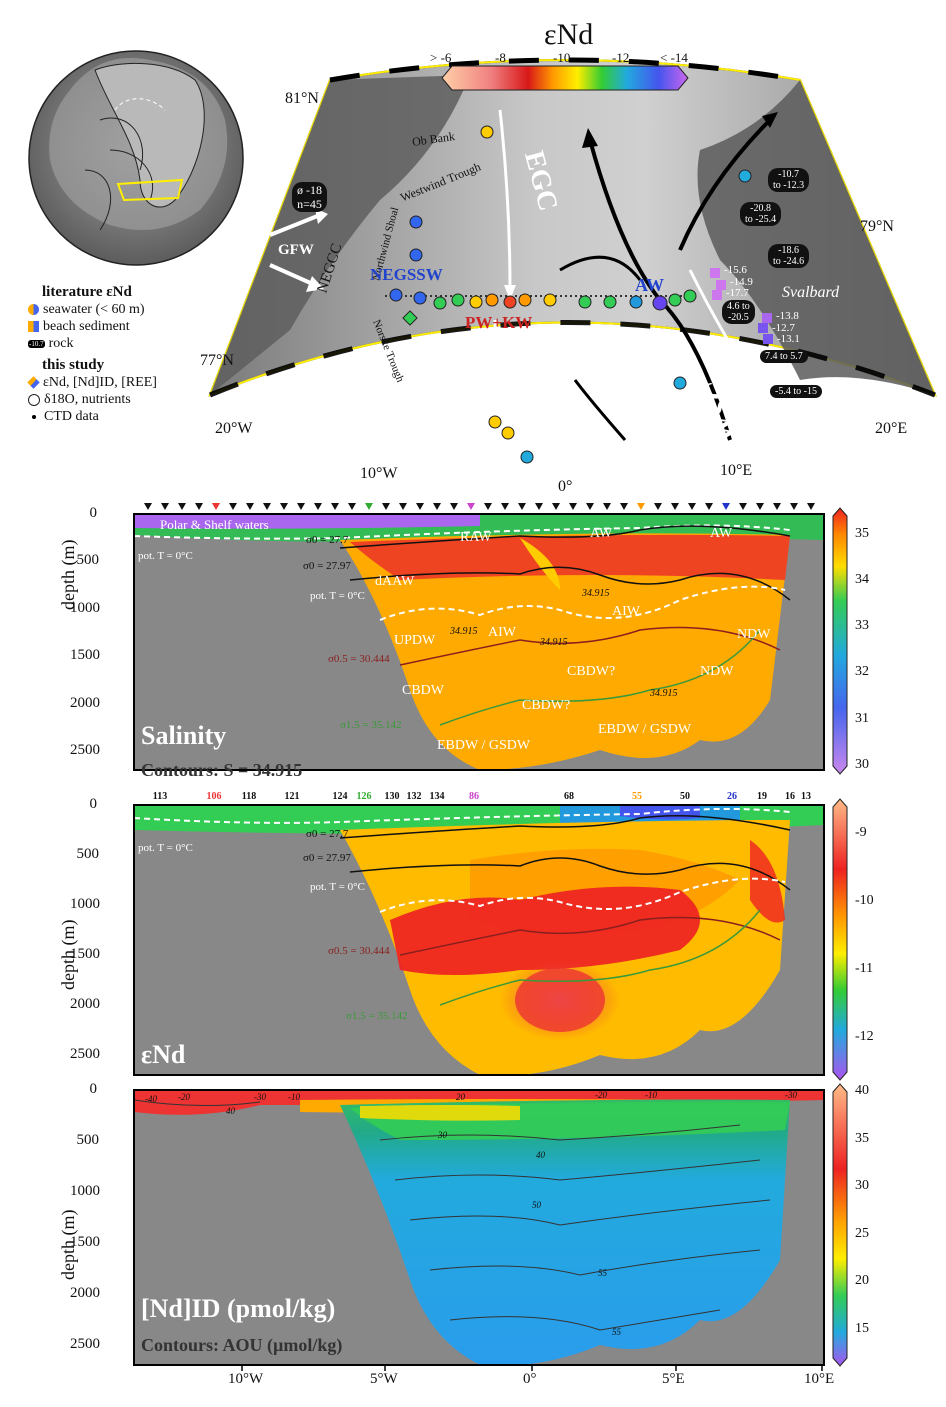 The height and width of the screenshot is (1407, 946). What do you see at coordinates (36, 343) in the screenshot?
I see `rock-chip: -10.7` at bounding box center [36, 343].